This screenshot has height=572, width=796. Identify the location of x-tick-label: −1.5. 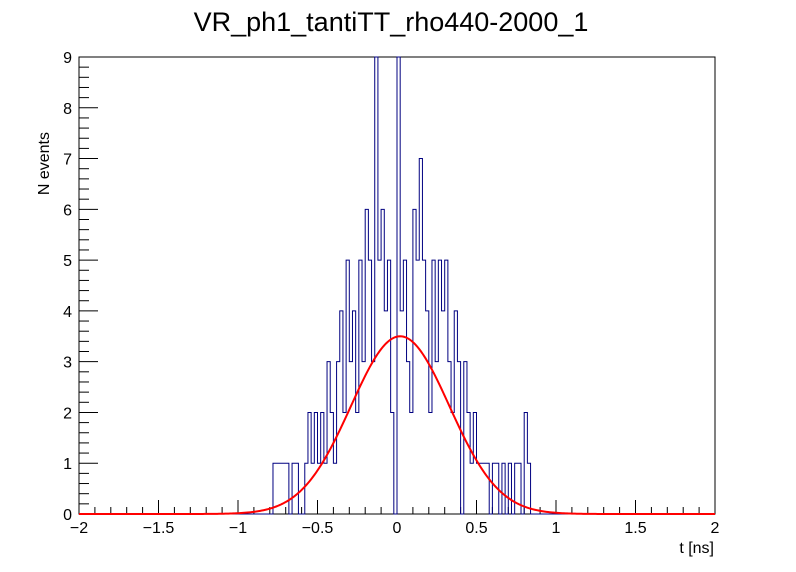
(159, 528).